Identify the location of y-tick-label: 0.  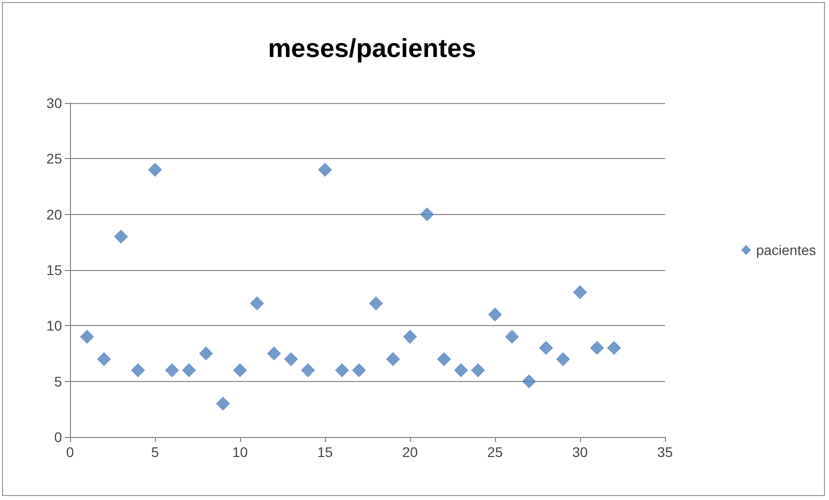
(58, 437).